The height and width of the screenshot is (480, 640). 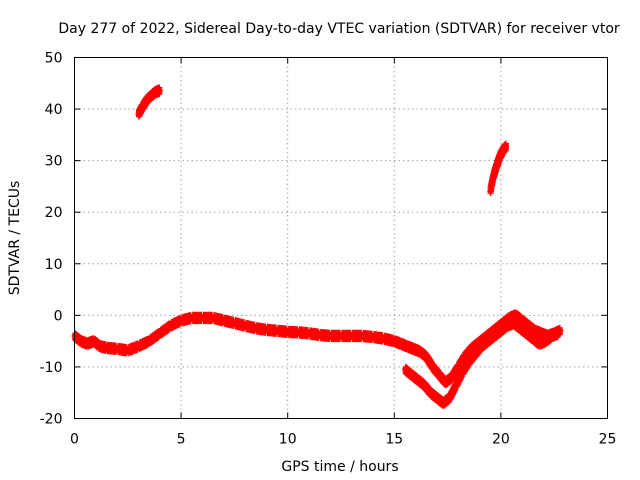 What do you see at coordinates (15, 238) in the screenshot?
I see `y-axis-label: SDTVAR / TECUs` at bounding box center [15, 238].